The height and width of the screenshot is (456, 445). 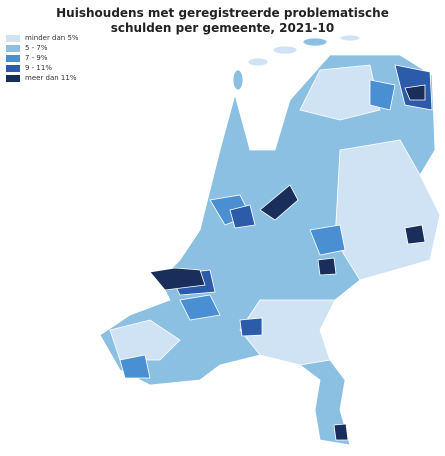 I want to click on legend-label: 9 - 11%, so click(x=38, y=68).